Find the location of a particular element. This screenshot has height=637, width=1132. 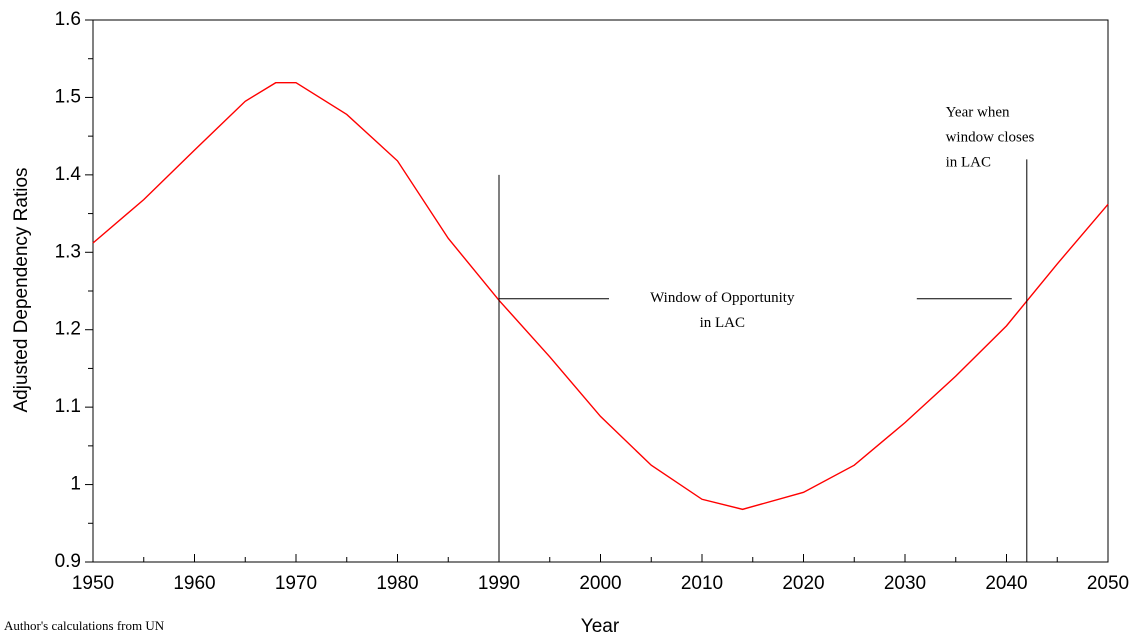

x-axis-label: Year is located at coordinates (600, 626).